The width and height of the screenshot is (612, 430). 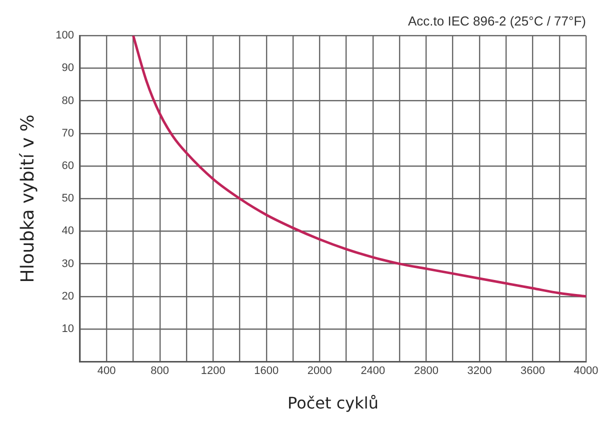 I want to click on x-tick-label: 400, so click(x=106, y=371).